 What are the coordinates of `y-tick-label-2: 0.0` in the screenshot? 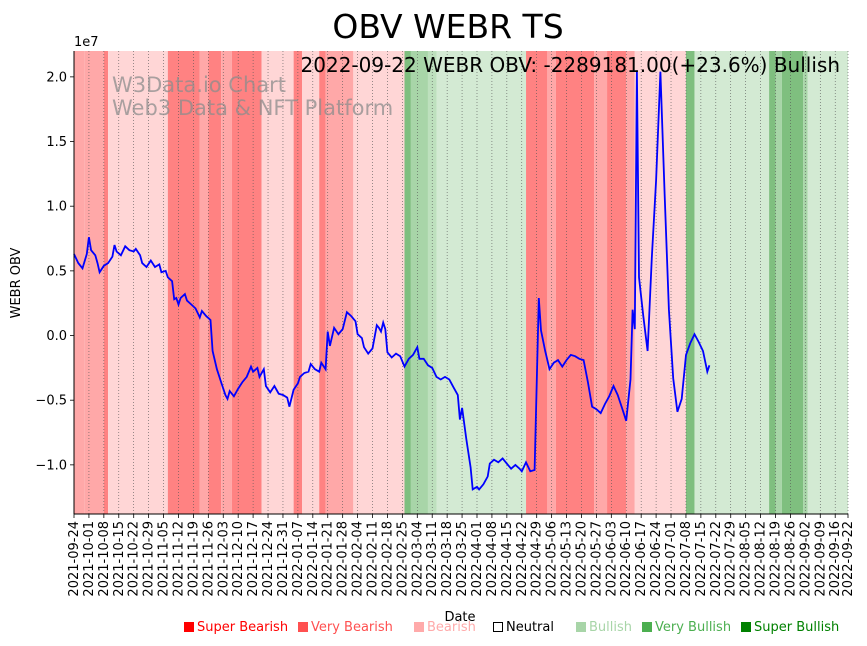 It's located at (56, 336).